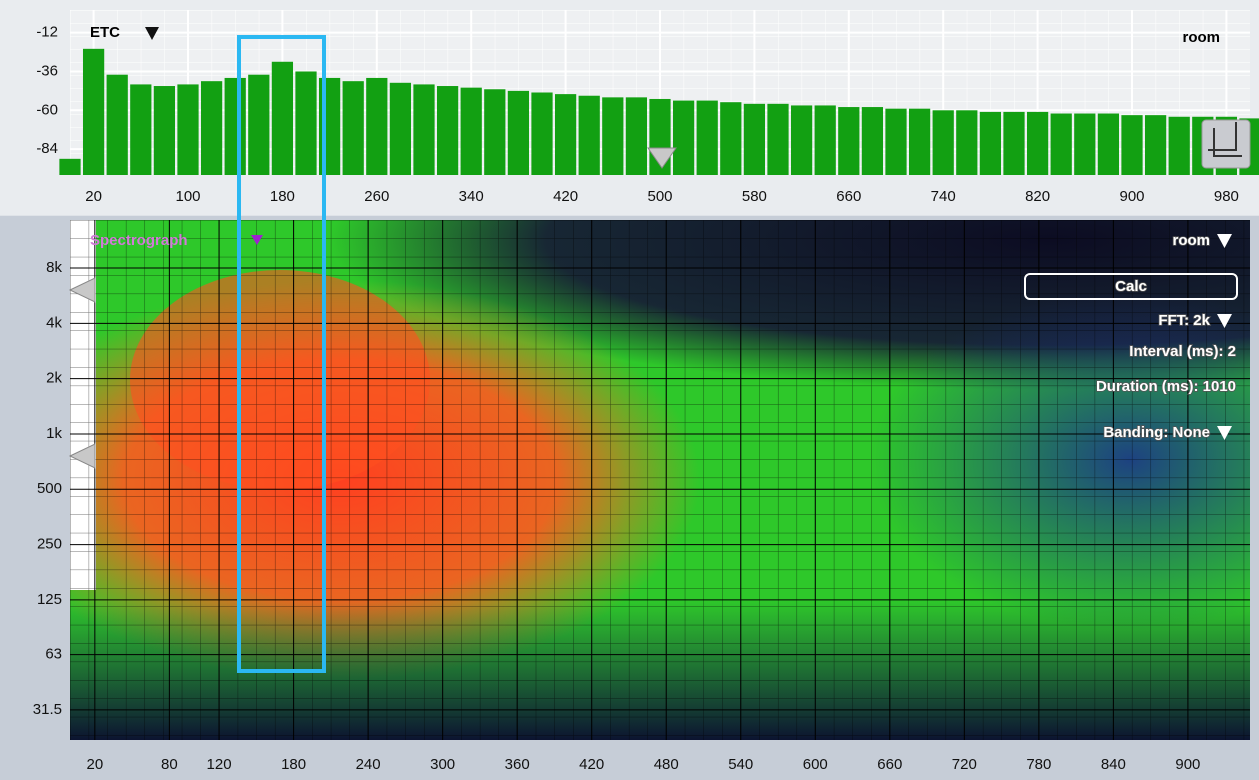  What do you see at coordinates (219, 764) in the screenshot?
I see `x-tick-label: 120` at bounding box center [219, 764].